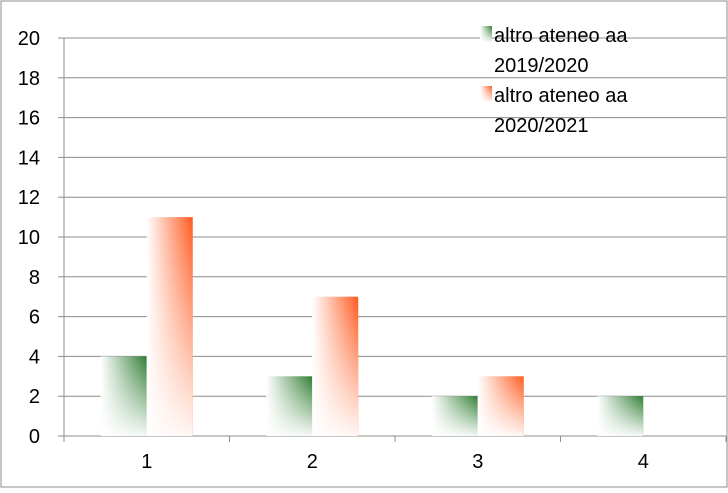 Image resolution: width=728 pixels, height=493 pixels. I want to click on y-tick-label: 12, so click(29, 198).